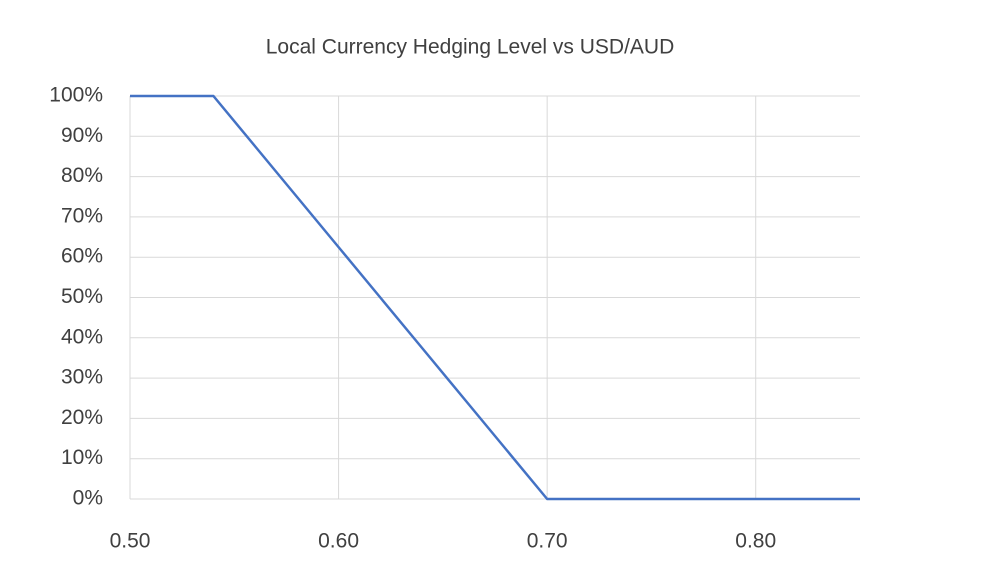  Describe the element at coordinates (470, 47) in the screenshot. I see `chart-title: Local Currency Hedging Level vs USD/AUD` at that location.